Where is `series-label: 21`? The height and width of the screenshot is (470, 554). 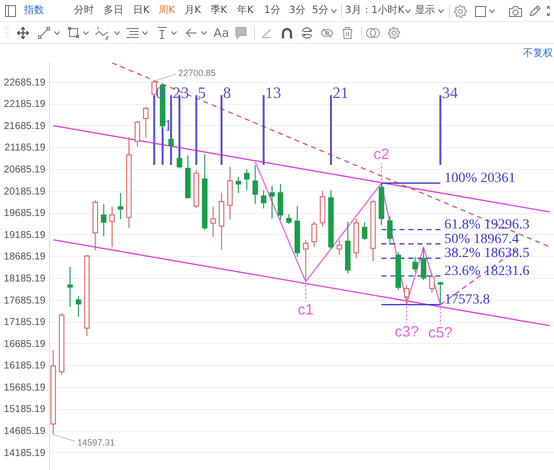
series-label: 21 is located at coordinates (340, 93).